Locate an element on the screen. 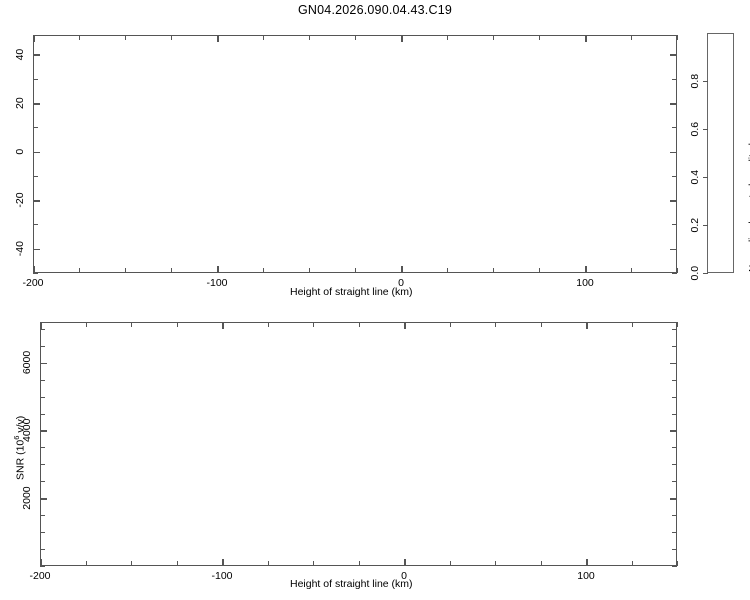 Image resolution: width=750 pixels, height=600 pixels. snr-x-axis-label: Height of straight line (km) is located at coordinates (351, 584).